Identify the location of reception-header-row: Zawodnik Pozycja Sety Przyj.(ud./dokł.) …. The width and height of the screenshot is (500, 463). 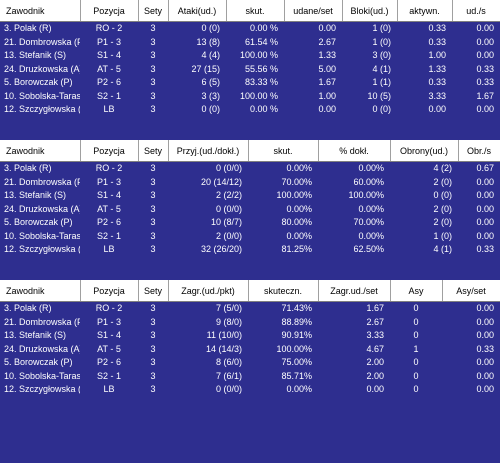
(250, 151).